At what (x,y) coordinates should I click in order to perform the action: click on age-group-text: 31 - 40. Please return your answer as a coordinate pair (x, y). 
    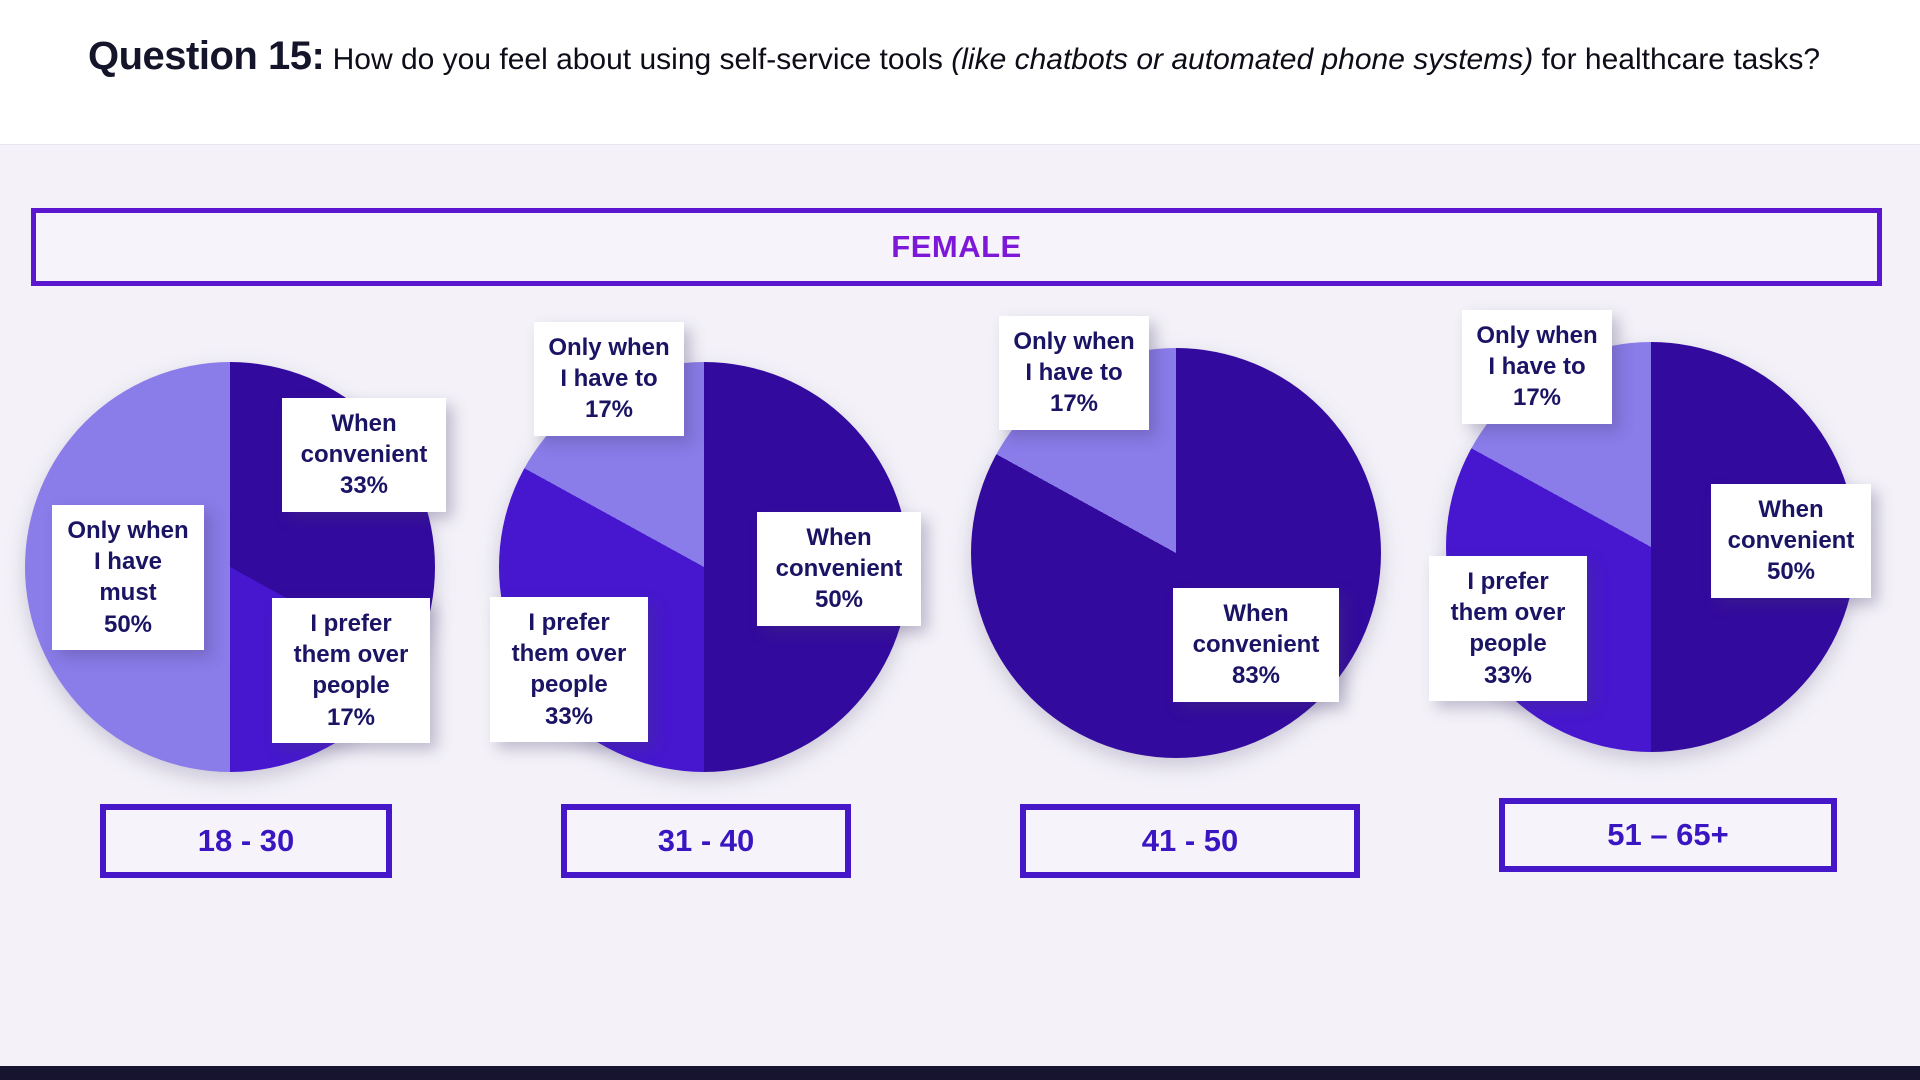
    Looking at the image, I should click on (706, 840).